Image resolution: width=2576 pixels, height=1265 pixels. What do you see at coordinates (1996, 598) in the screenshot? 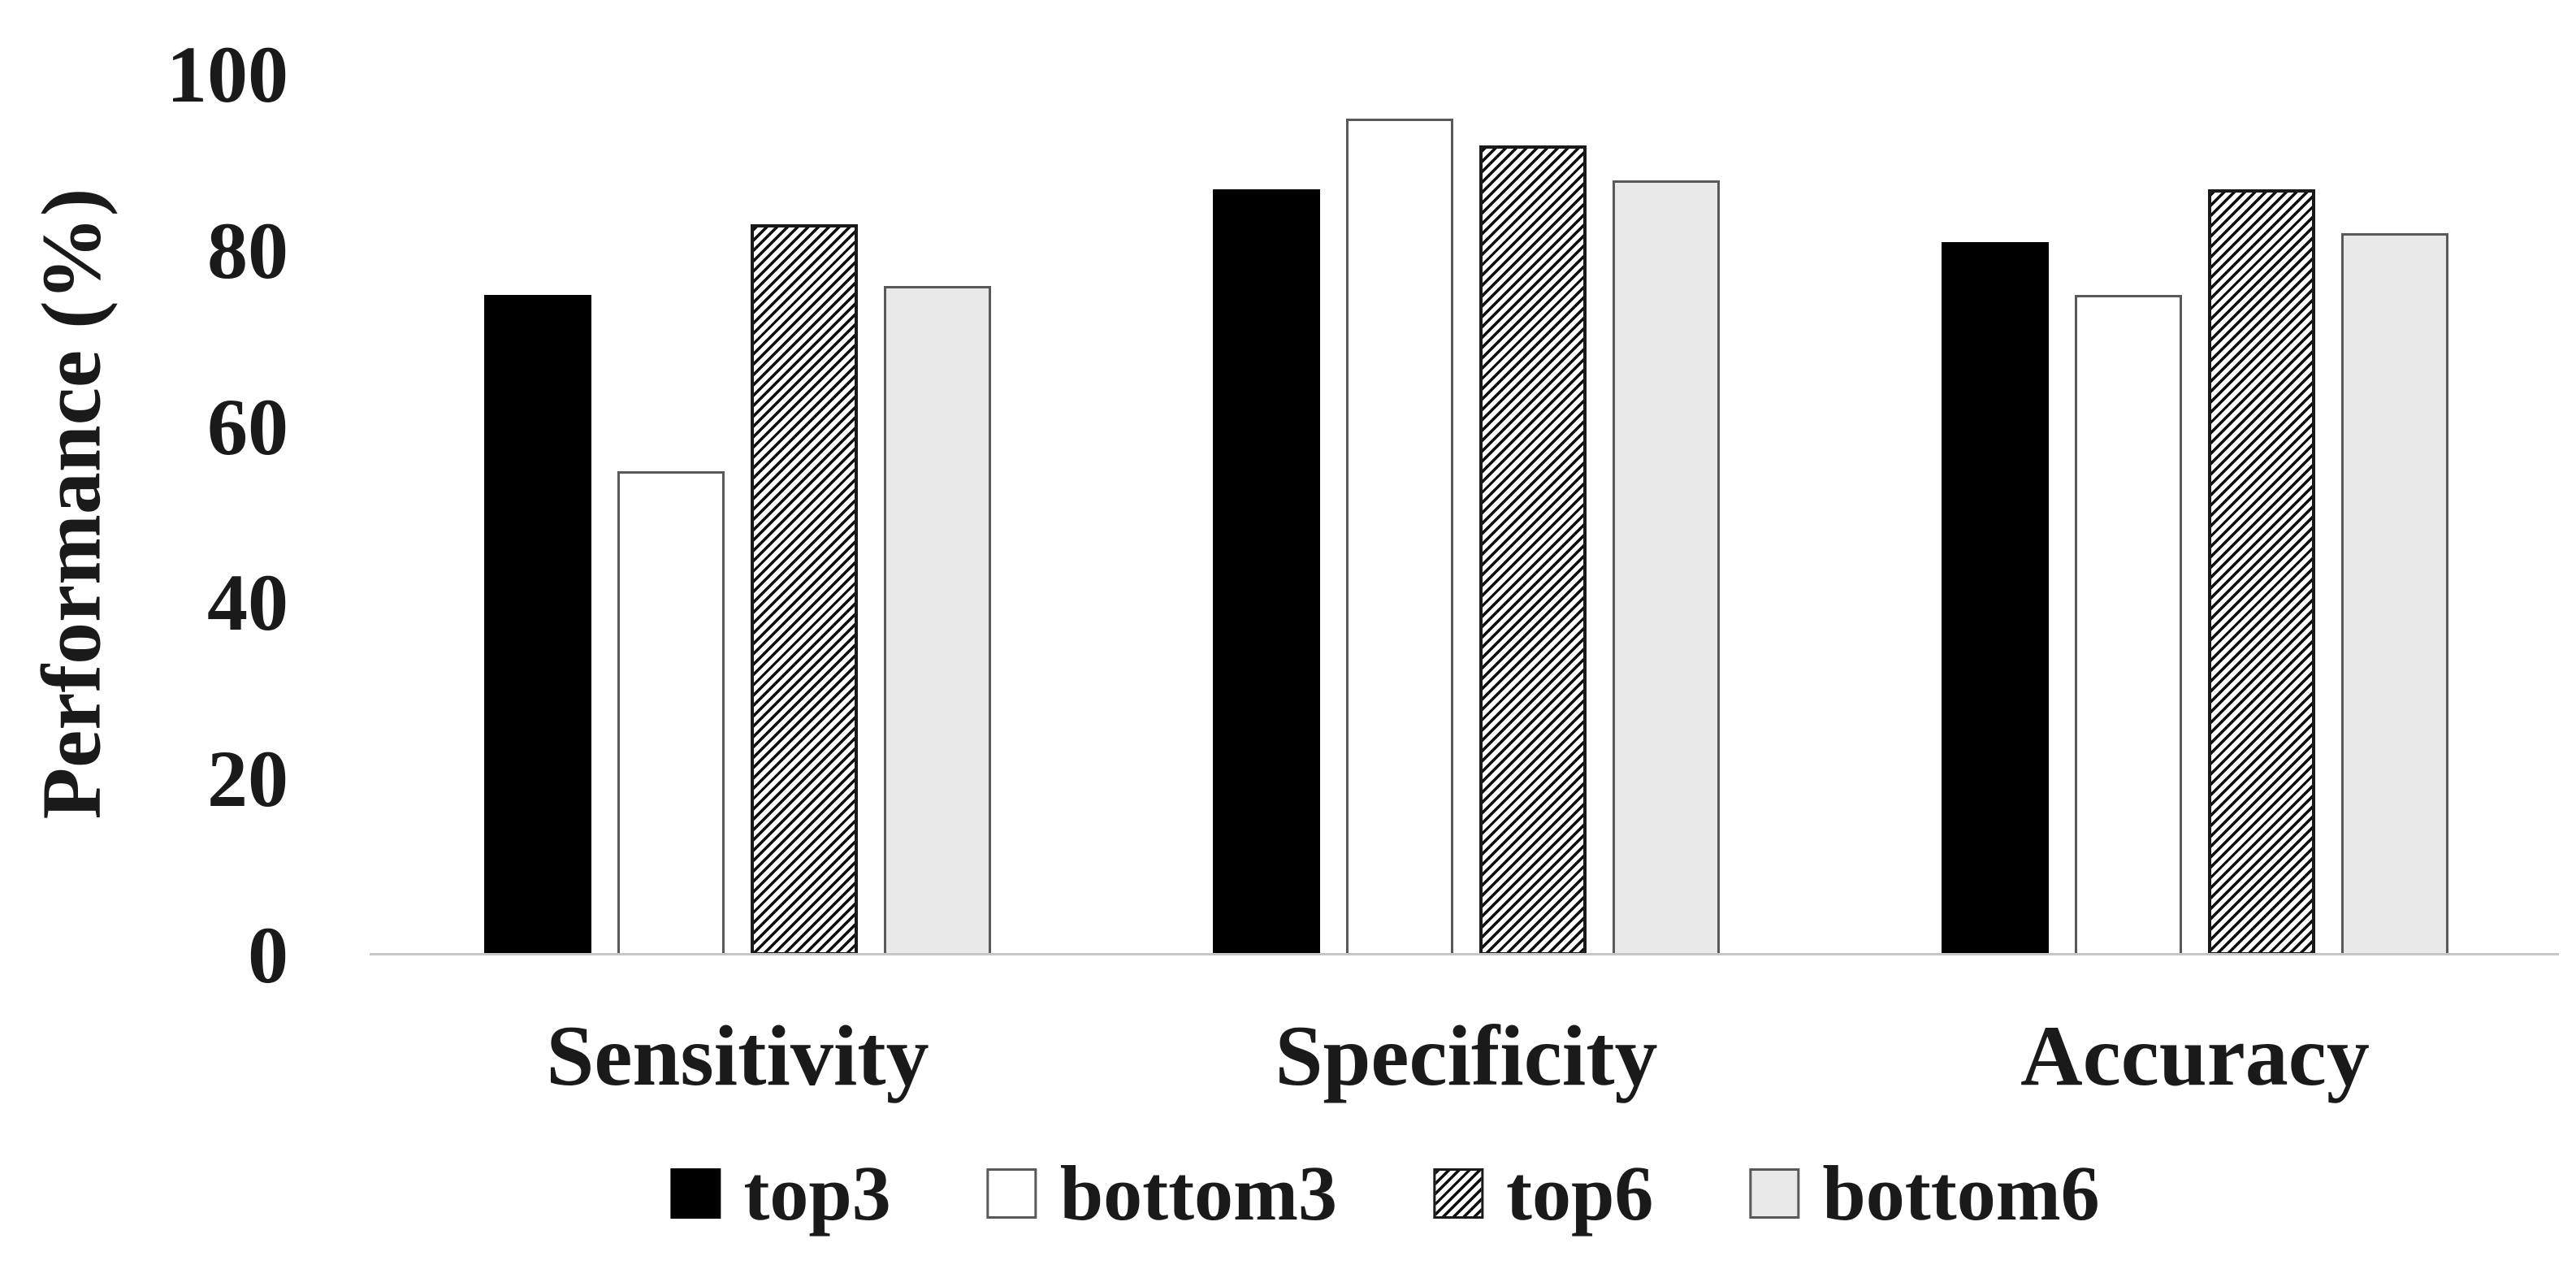
I see `bar-top3-accuracy` at bounding box center [1996, 598].